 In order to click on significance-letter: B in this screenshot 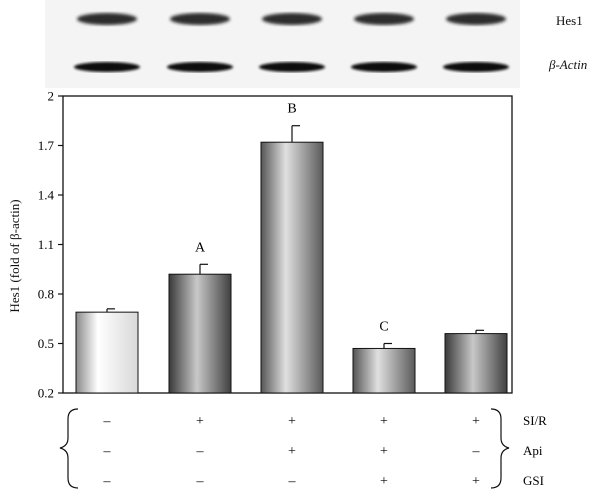, I will do `click(291, 109)`.